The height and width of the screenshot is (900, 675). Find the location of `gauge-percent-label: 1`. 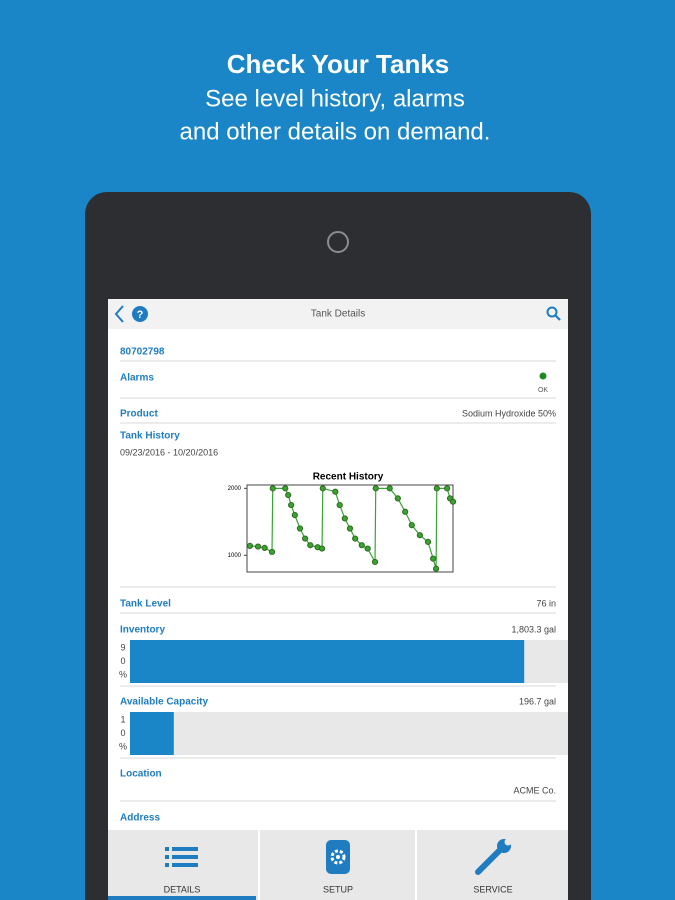

gauge-percent-label: 1 is located at coordinates (122, 719).